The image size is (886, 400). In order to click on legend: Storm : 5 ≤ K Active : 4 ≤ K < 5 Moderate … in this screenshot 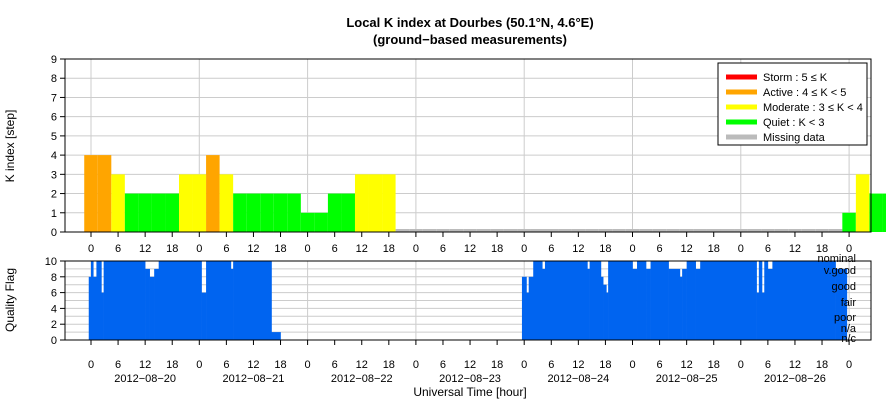, I will do `click(792, 104)`.